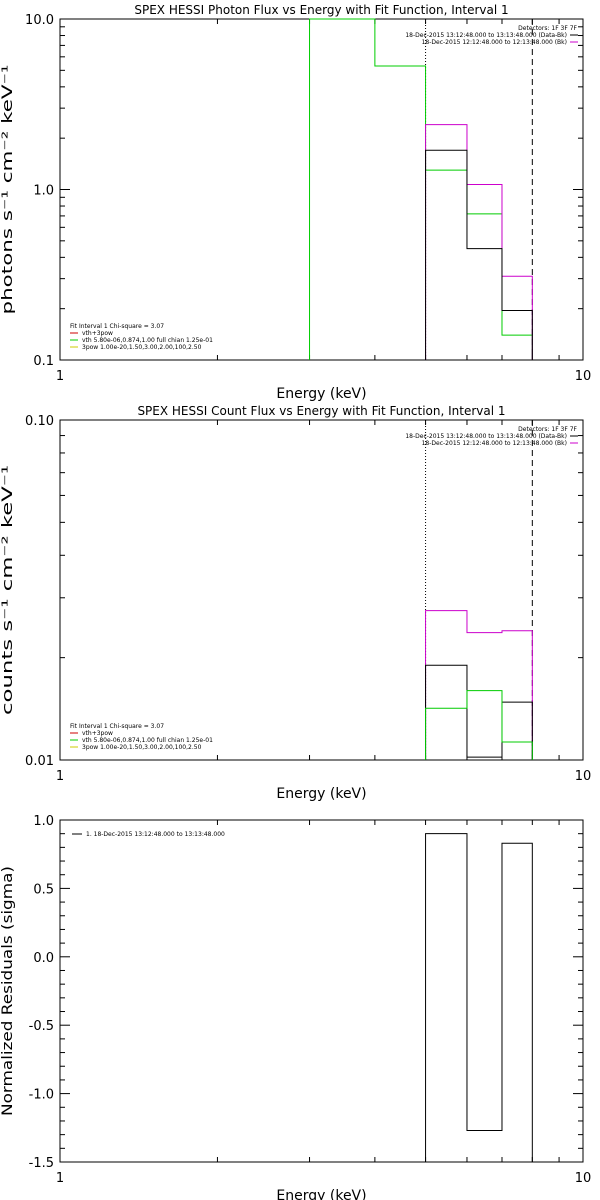 This screenshot has width=600, height=1200. Describe the element at coordinates (43, 889) in the screenshot. I see `y-tick-label: 0.5` at that location.